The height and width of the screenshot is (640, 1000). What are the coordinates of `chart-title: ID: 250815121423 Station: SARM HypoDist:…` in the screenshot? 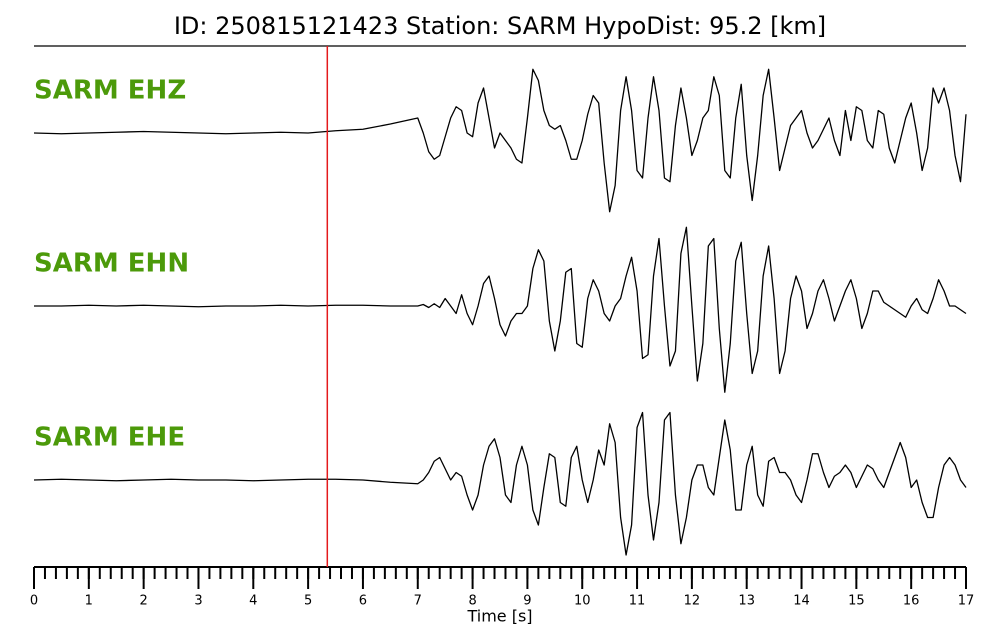 It's located at (500, 26).